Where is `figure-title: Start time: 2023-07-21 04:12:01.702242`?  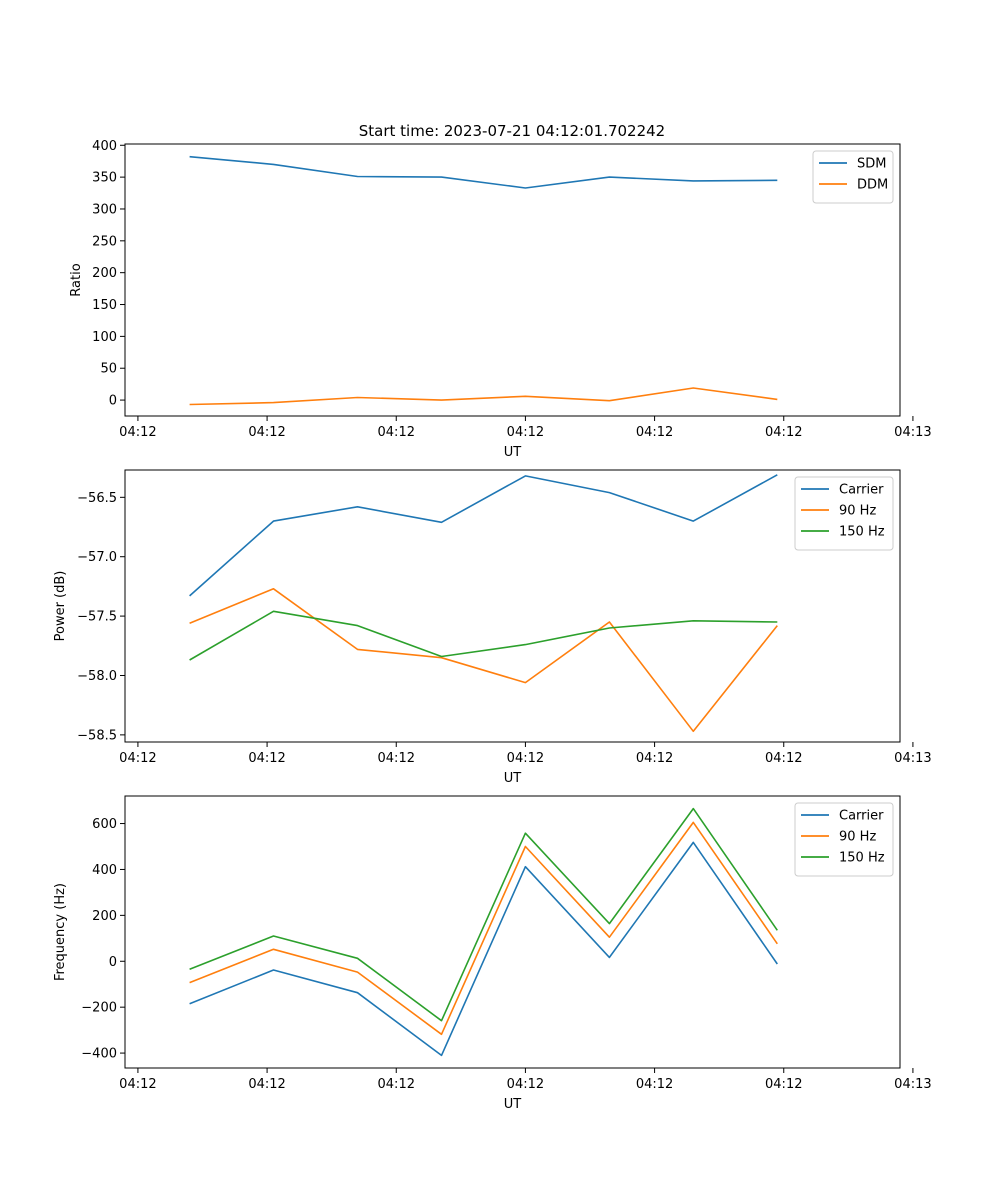 figure-title: Start time: 2023-07-21 04:12:01.702242 is located at coordinates (512, 131).